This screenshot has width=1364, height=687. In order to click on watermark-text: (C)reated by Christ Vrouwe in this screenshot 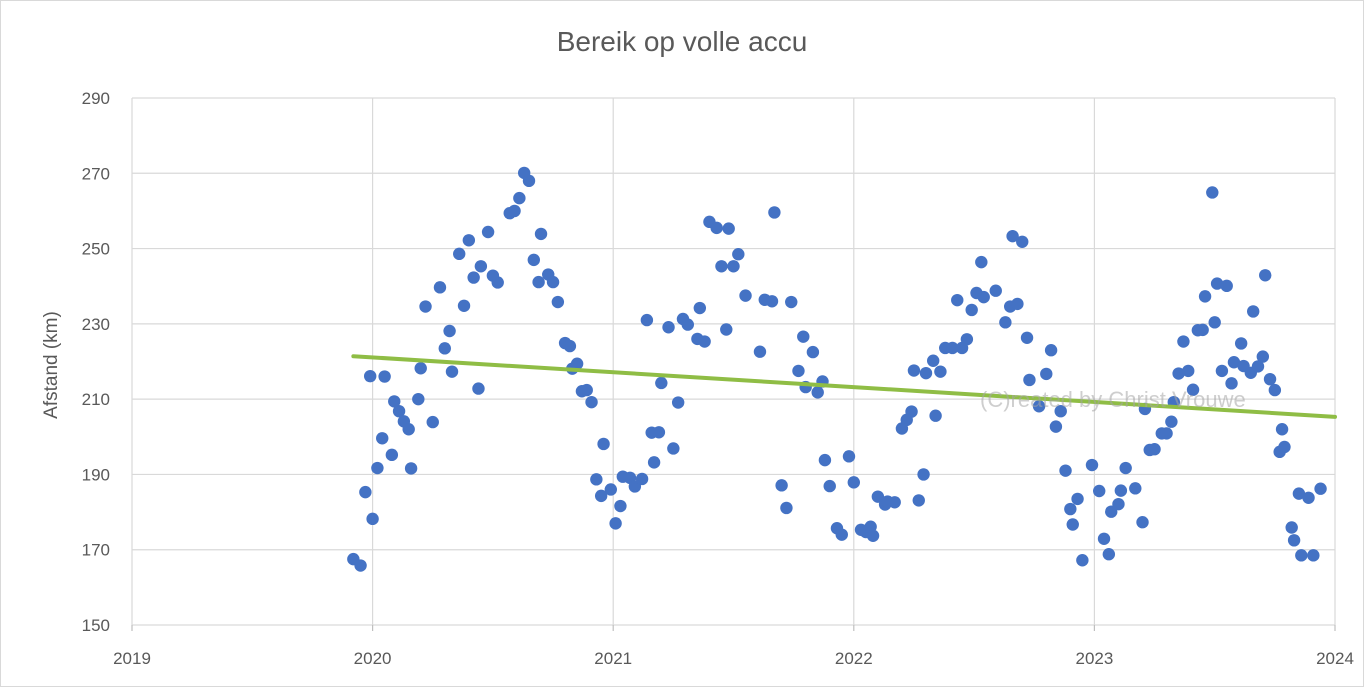, I will do `click(1113, 399)`.